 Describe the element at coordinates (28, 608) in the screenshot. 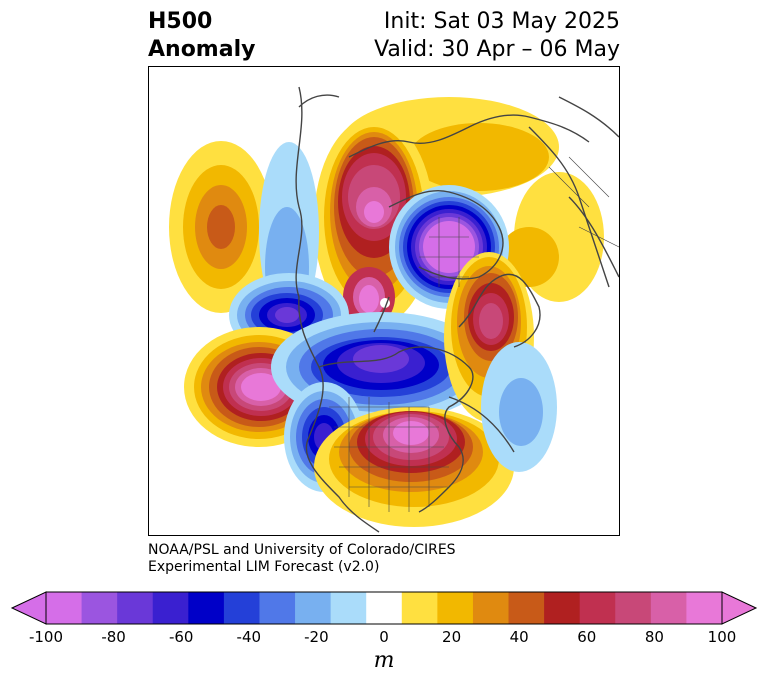

I see `colorbar-under-arrow` at that location.